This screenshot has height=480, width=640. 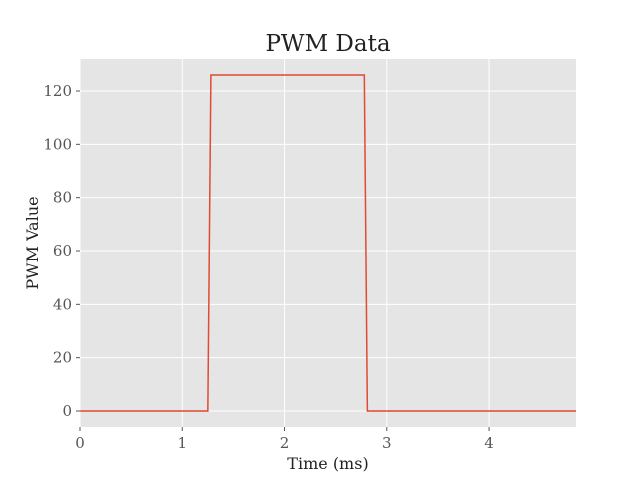 I want to click on x-axis-label: Time (ms), so click(x=327, y=463).